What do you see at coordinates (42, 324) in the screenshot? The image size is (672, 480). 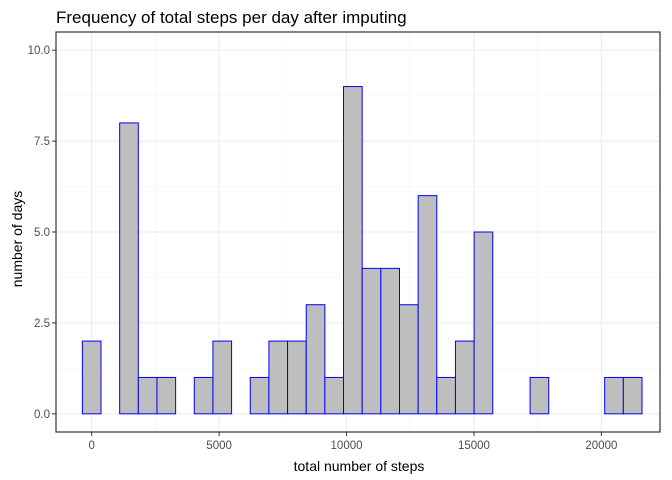 I see `y-tick-label: 2.5` at bounding box center [42, 324].